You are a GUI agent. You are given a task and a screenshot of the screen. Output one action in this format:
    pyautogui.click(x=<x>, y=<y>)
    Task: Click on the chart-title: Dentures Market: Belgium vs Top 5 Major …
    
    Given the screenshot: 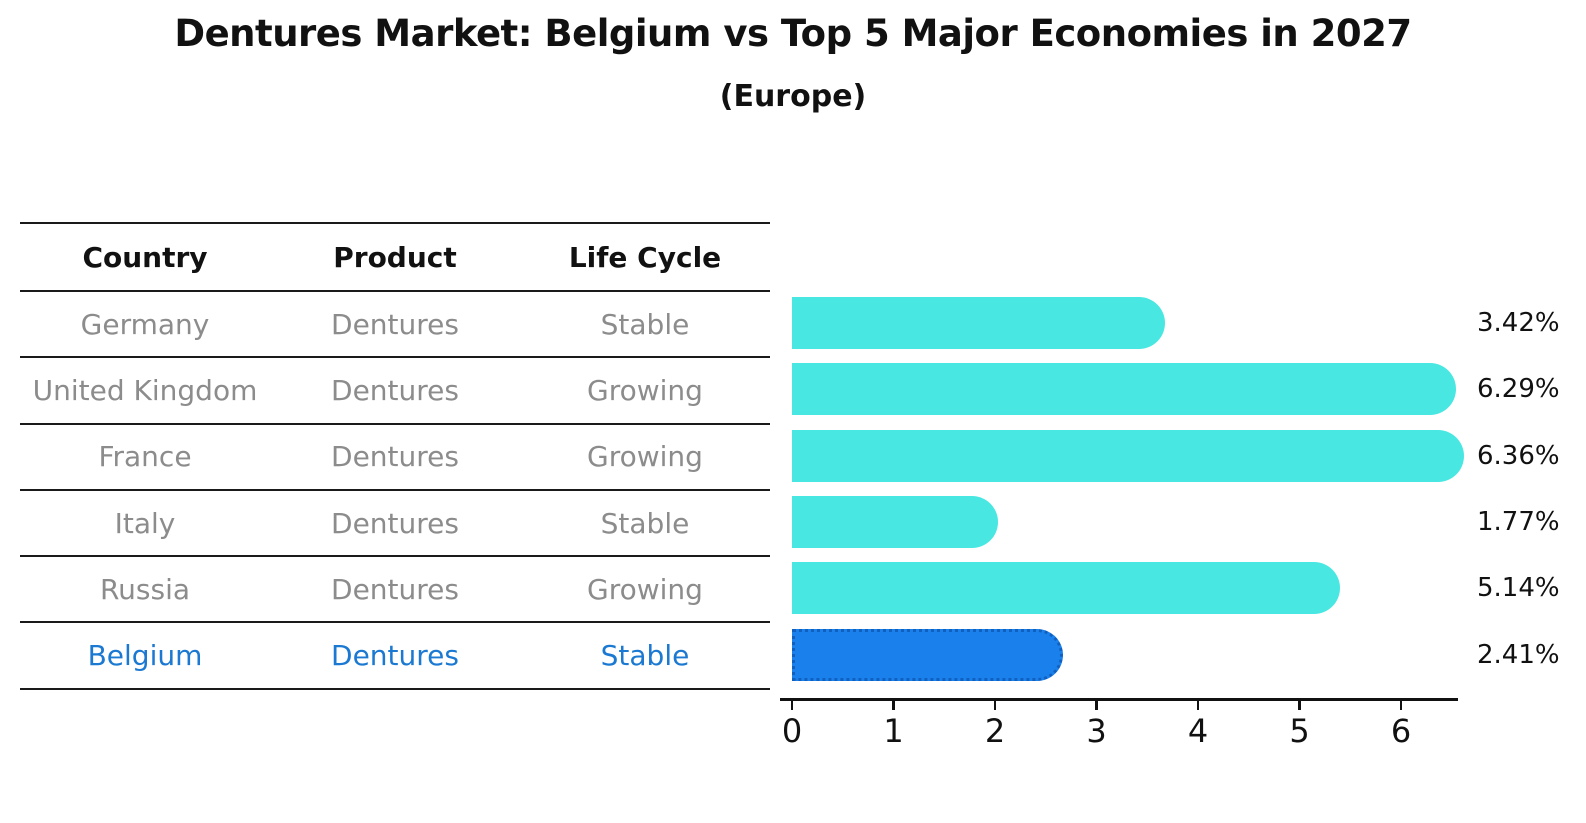 What is the action you would take?
    pyautogui.click(x=793, y=33)
    